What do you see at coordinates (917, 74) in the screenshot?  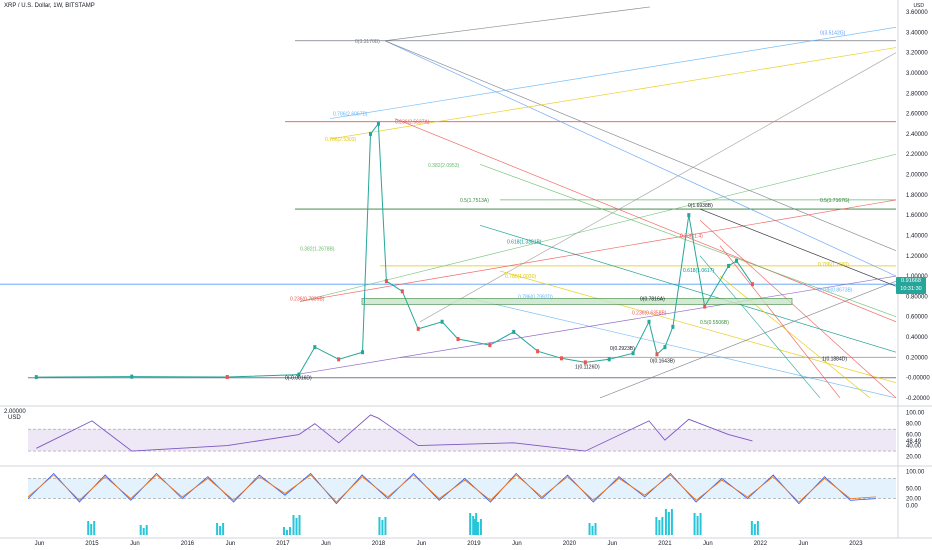 I see `y-tick-label: 3.00000` at bounding box center [917, 74].